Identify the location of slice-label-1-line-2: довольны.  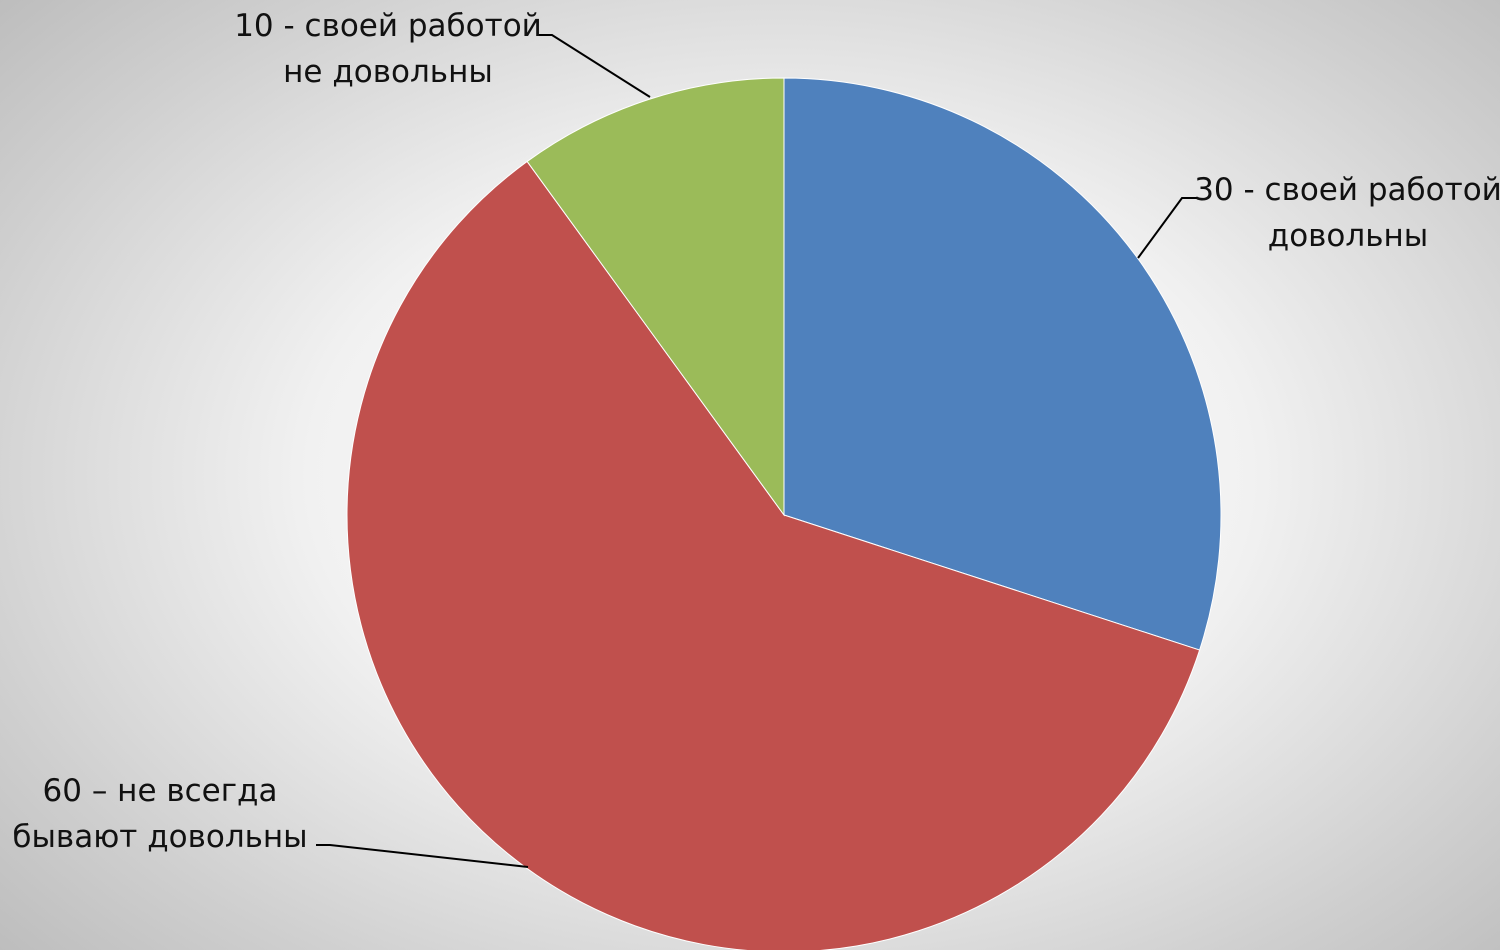
(1348, 236).